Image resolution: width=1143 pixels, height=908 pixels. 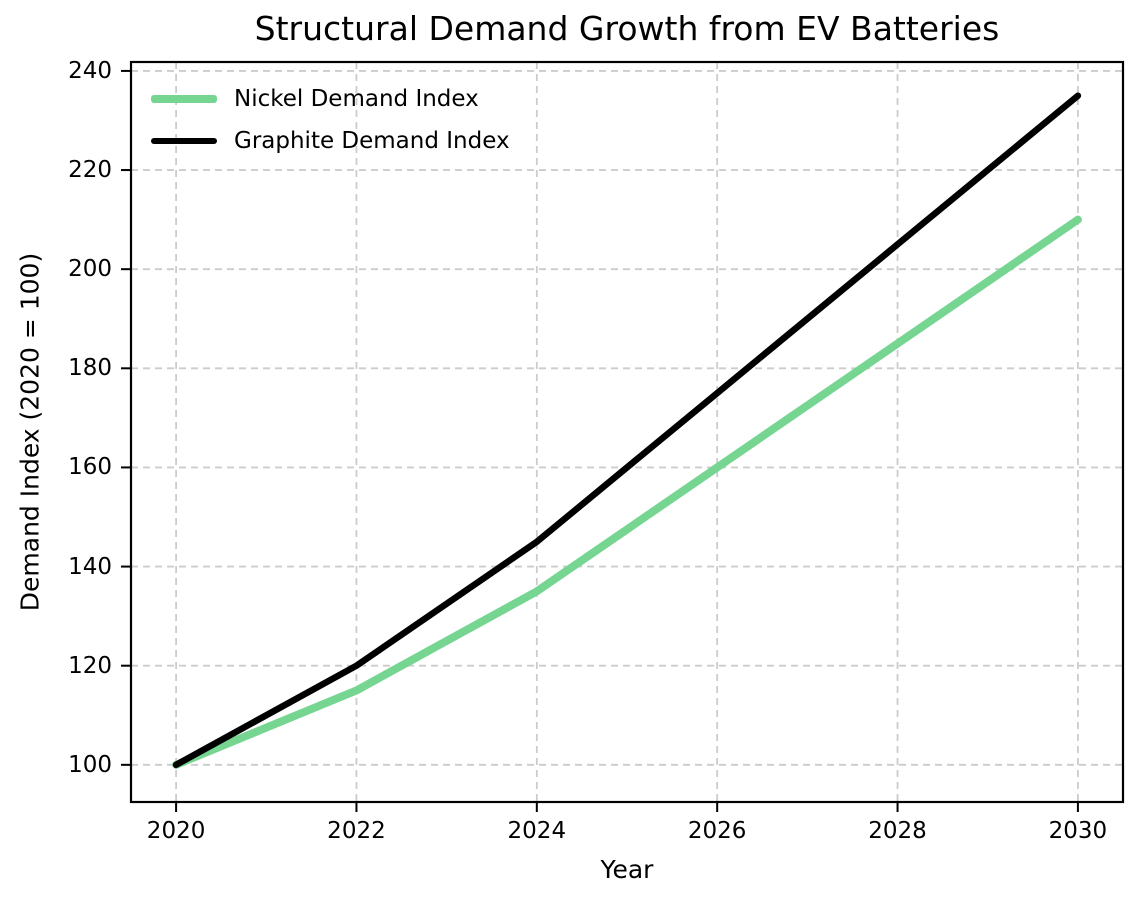 What do you see at coordinates (372, 141) in the screenshot?
I see `legend-label-graphite: Graphite Demand Index` at bounding box center [372, 141].